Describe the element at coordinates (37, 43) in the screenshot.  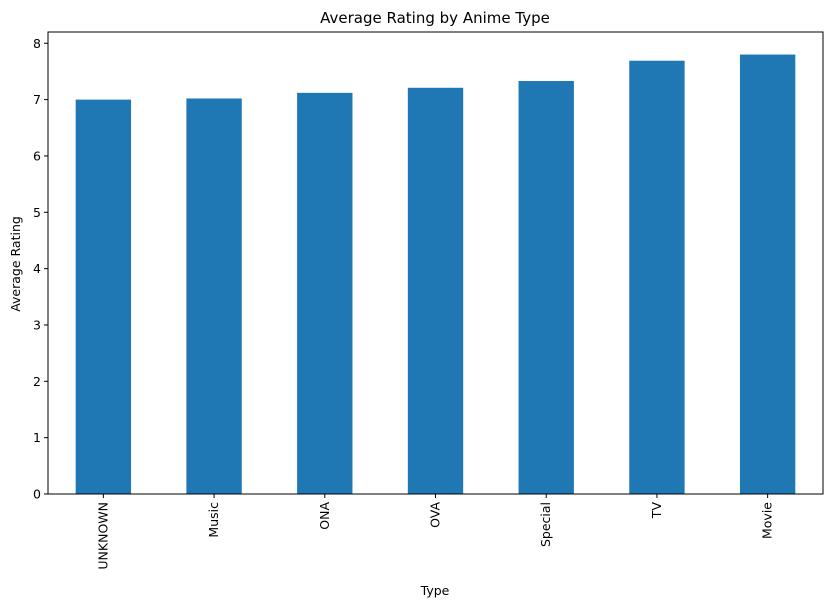
I see `y-tick-label: 8` at that location.